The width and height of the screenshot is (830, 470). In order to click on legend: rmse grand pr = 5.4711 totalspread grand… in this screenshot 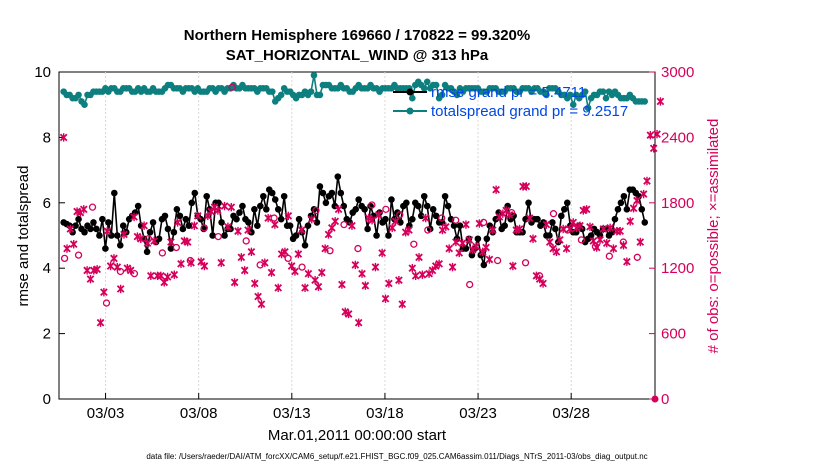, I will do `click(510, 102)`.